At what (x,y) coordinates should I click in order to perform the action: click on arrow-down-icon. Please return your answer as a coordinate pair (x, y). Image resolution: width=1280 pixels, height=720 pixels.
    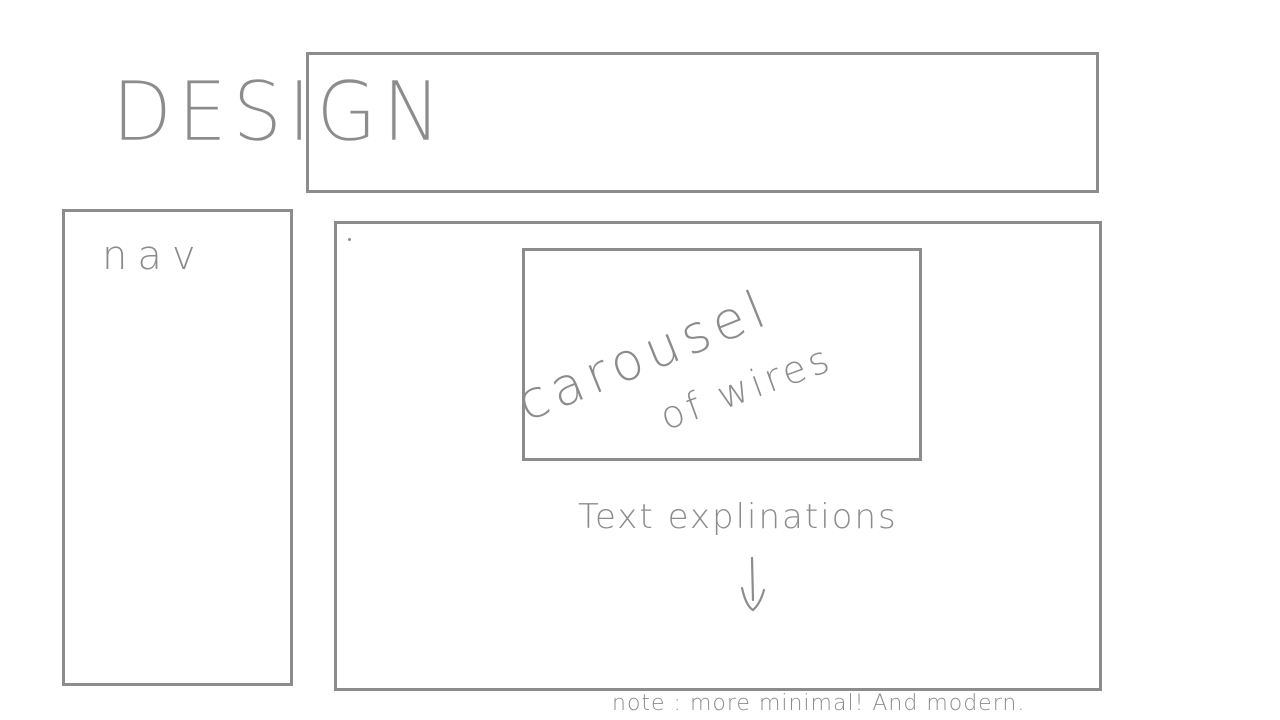
    Looking at the image, I should click on (753, 584).